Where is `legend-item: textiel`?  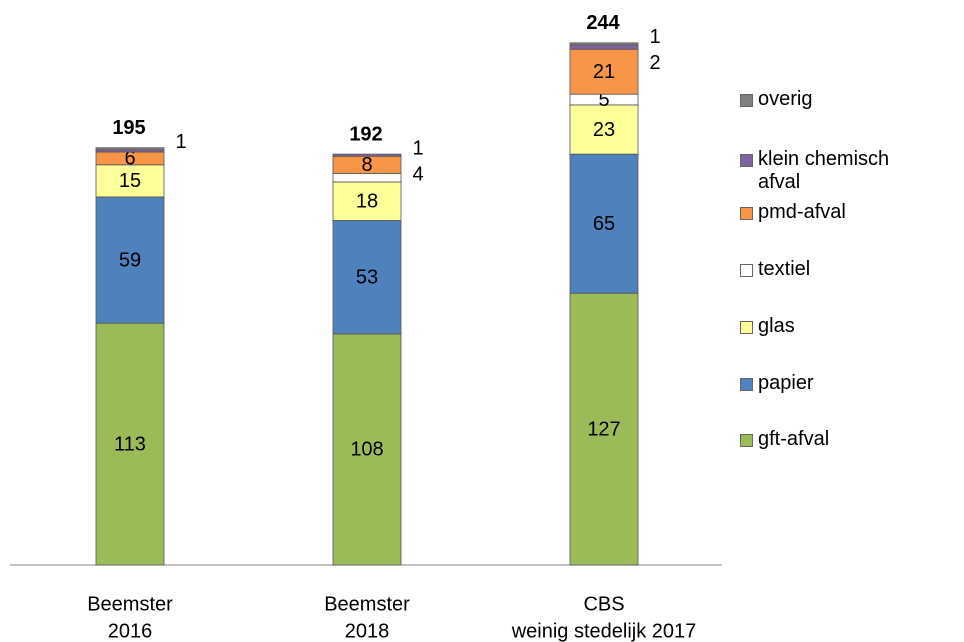
legend-item: textiel is located at coordinates (840, 269).